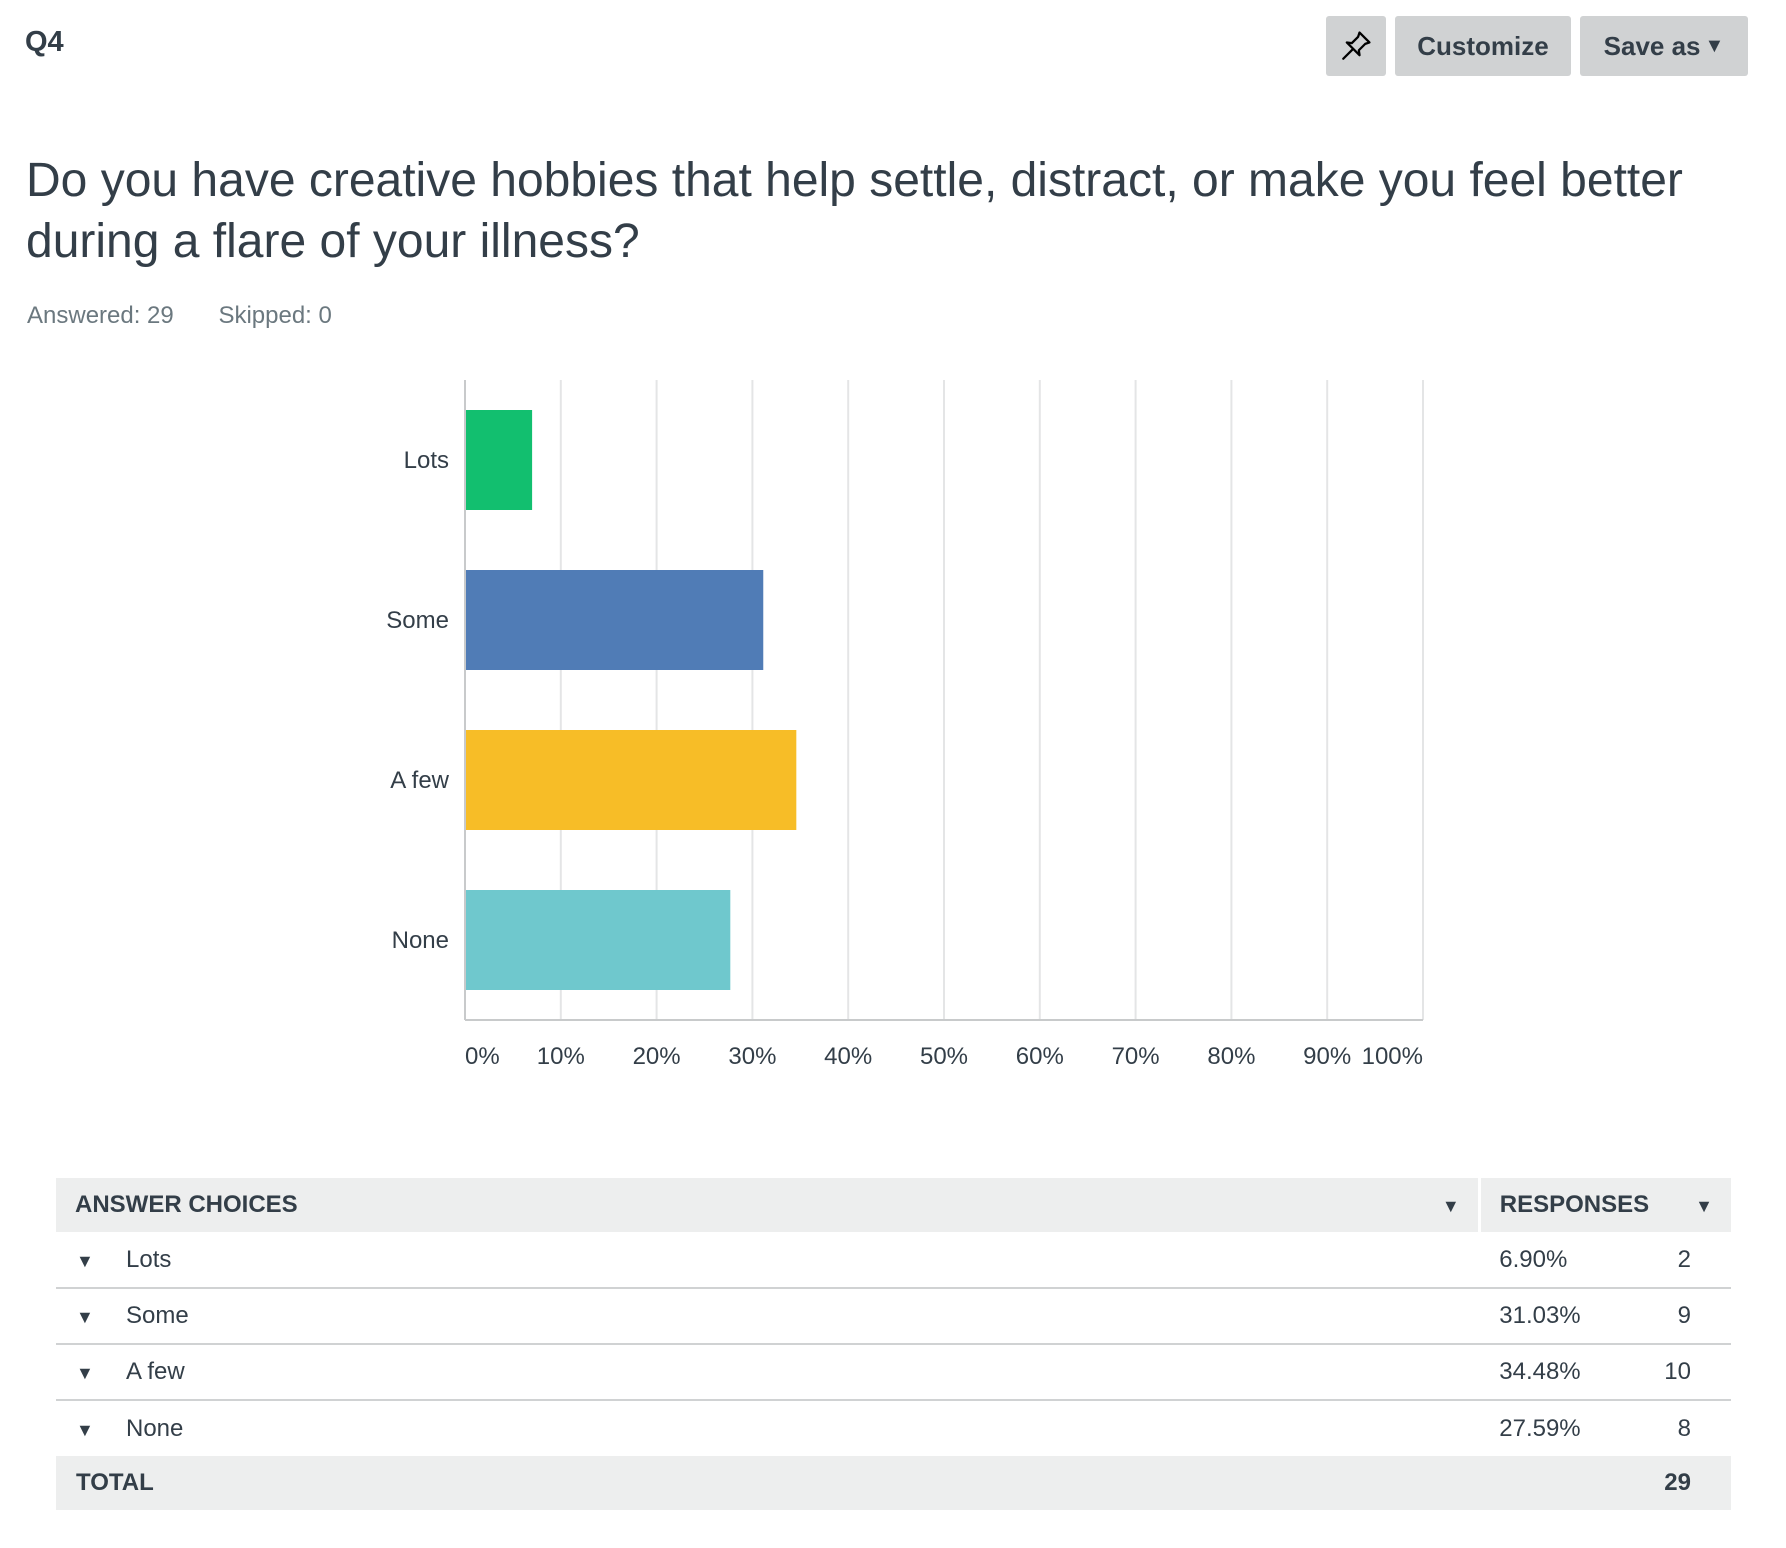  I want to click on bar-a-few, so click(631, 780).